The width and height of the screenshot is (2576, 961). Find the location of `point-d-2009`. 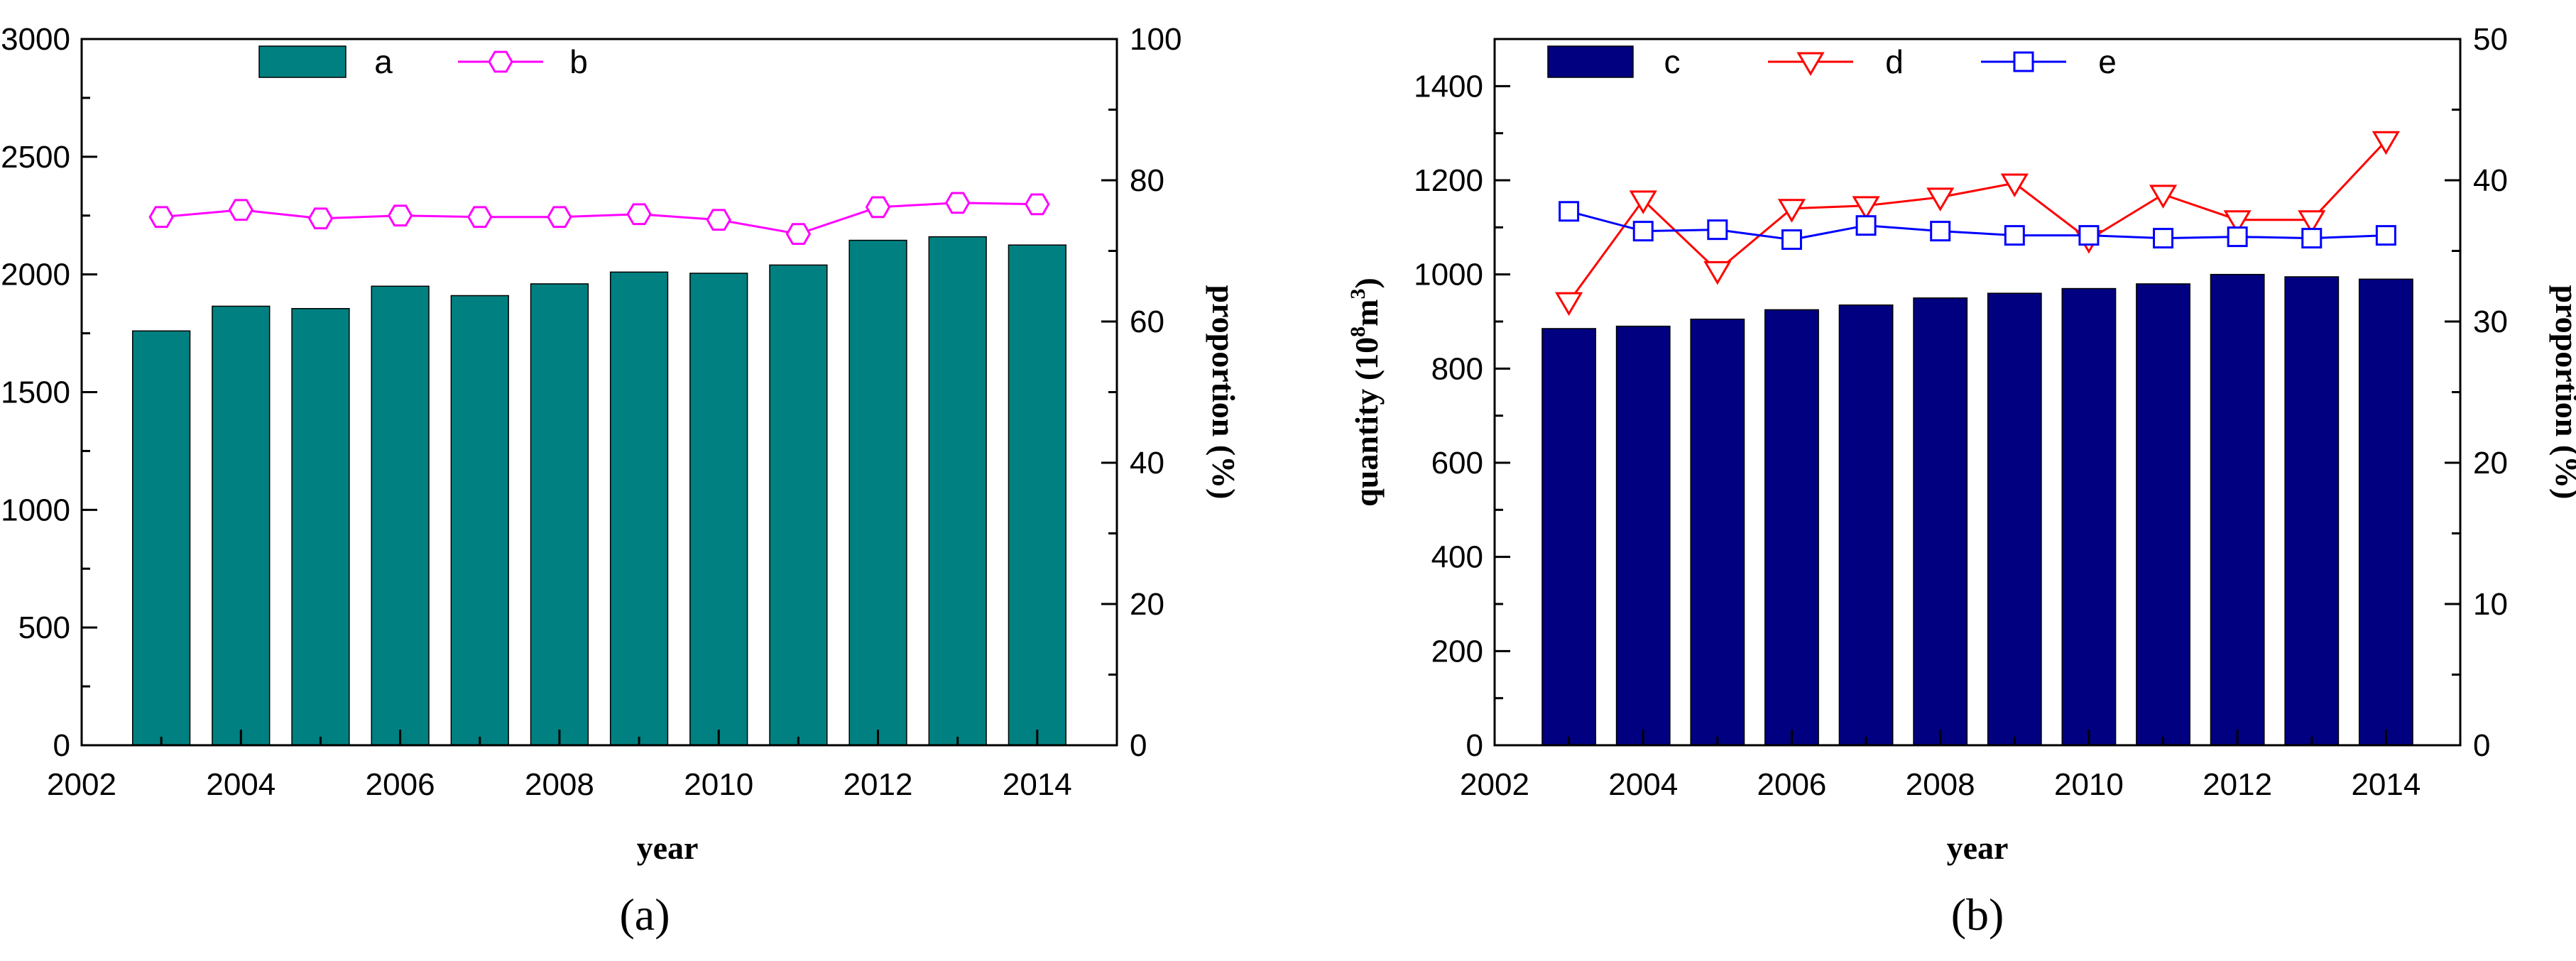

point-d-2009 is located at coordinates (2014, 185).